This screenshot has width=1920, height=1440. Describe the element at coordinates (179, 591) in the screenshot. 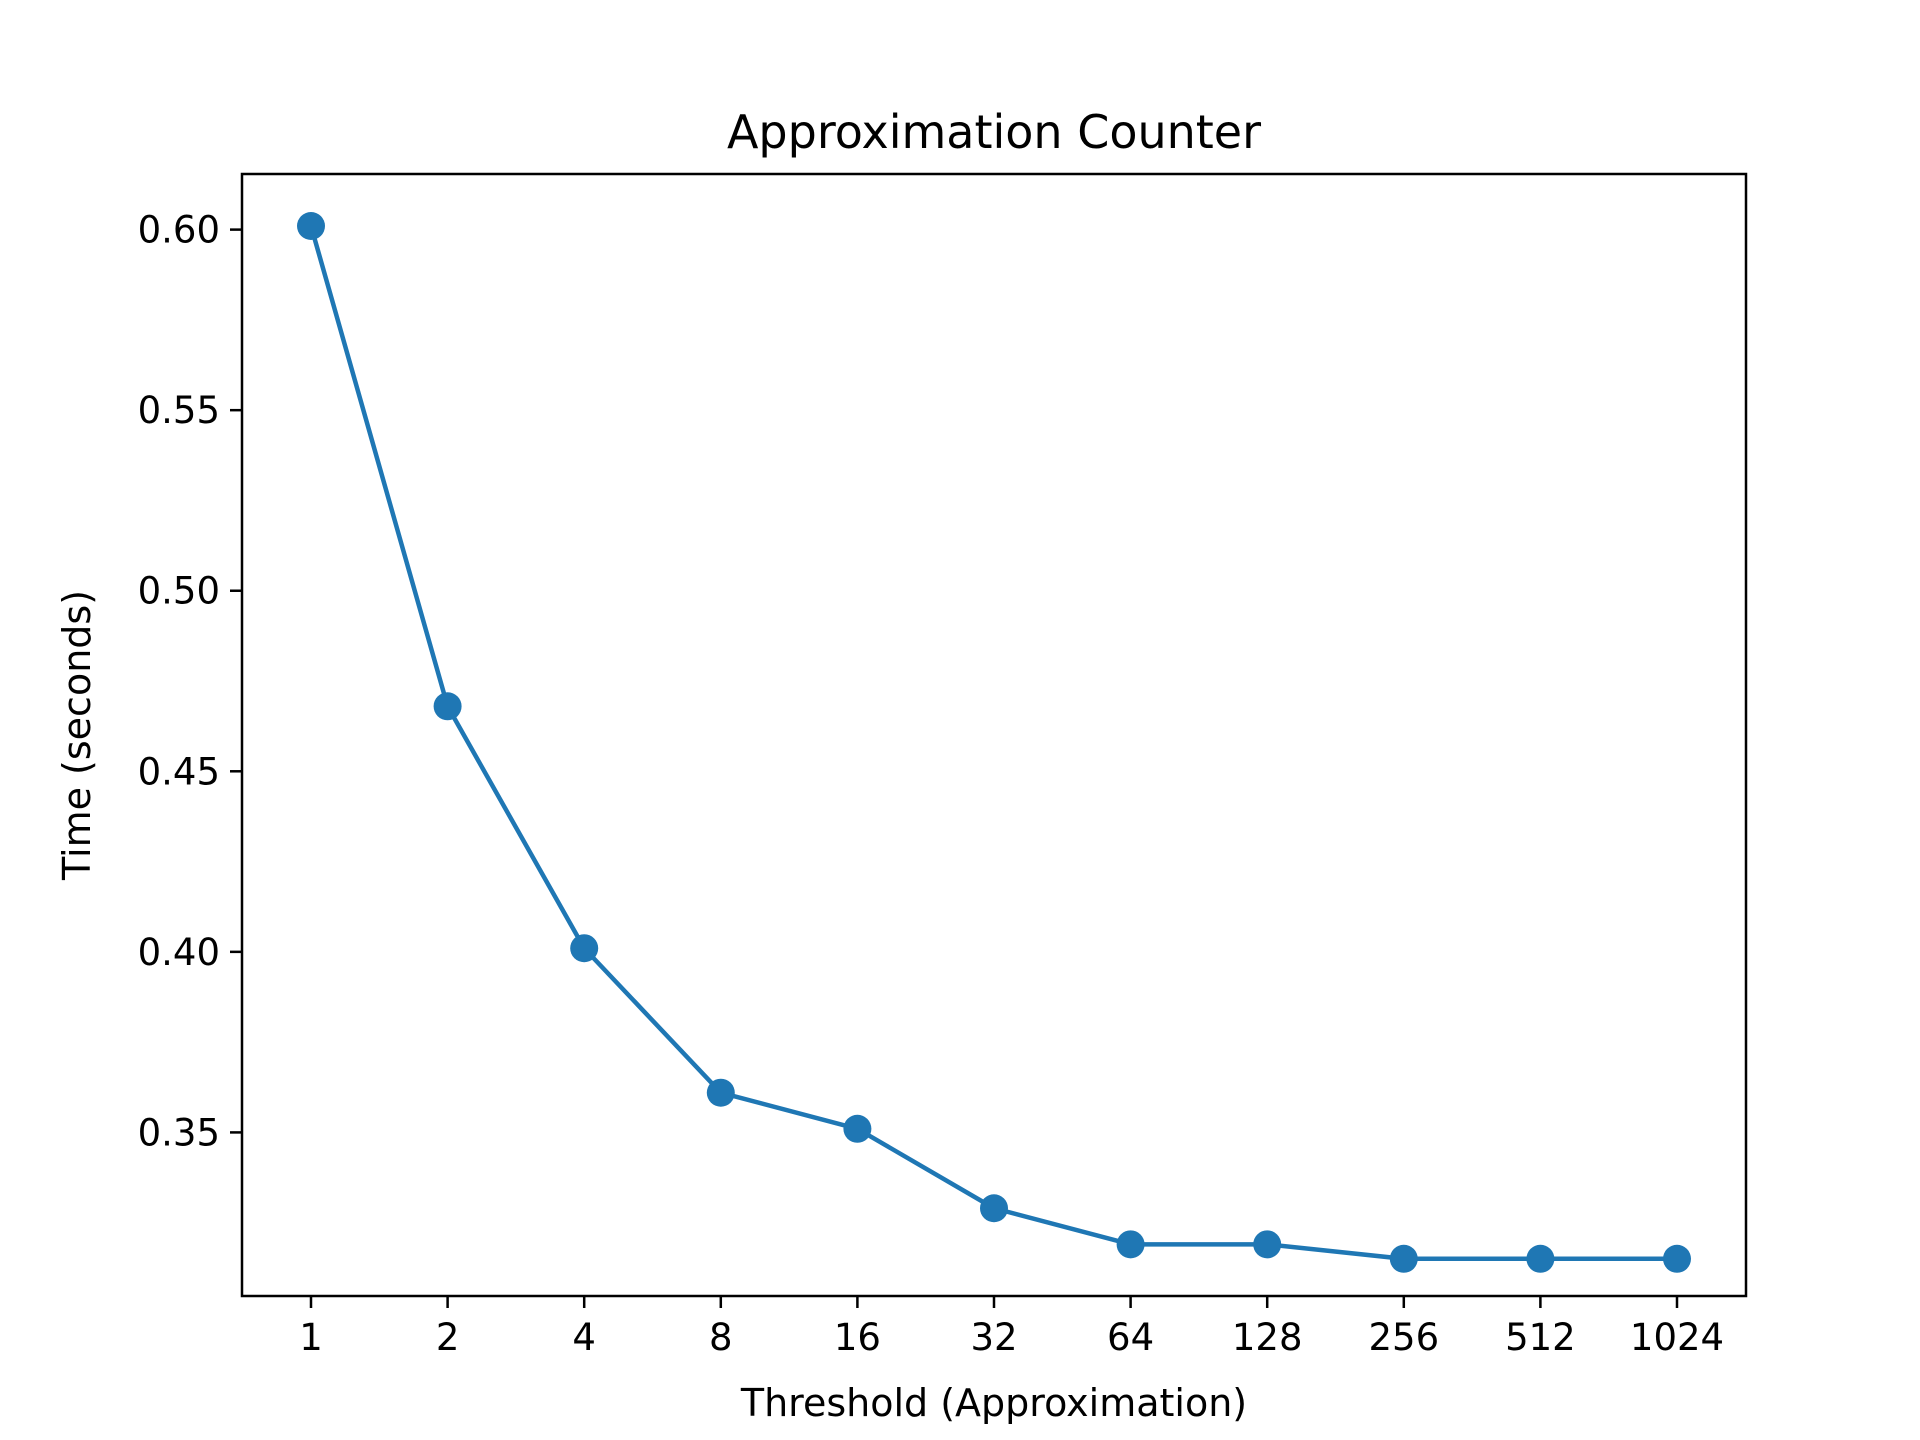

I see `y-tick-label: 0.50` at that location.